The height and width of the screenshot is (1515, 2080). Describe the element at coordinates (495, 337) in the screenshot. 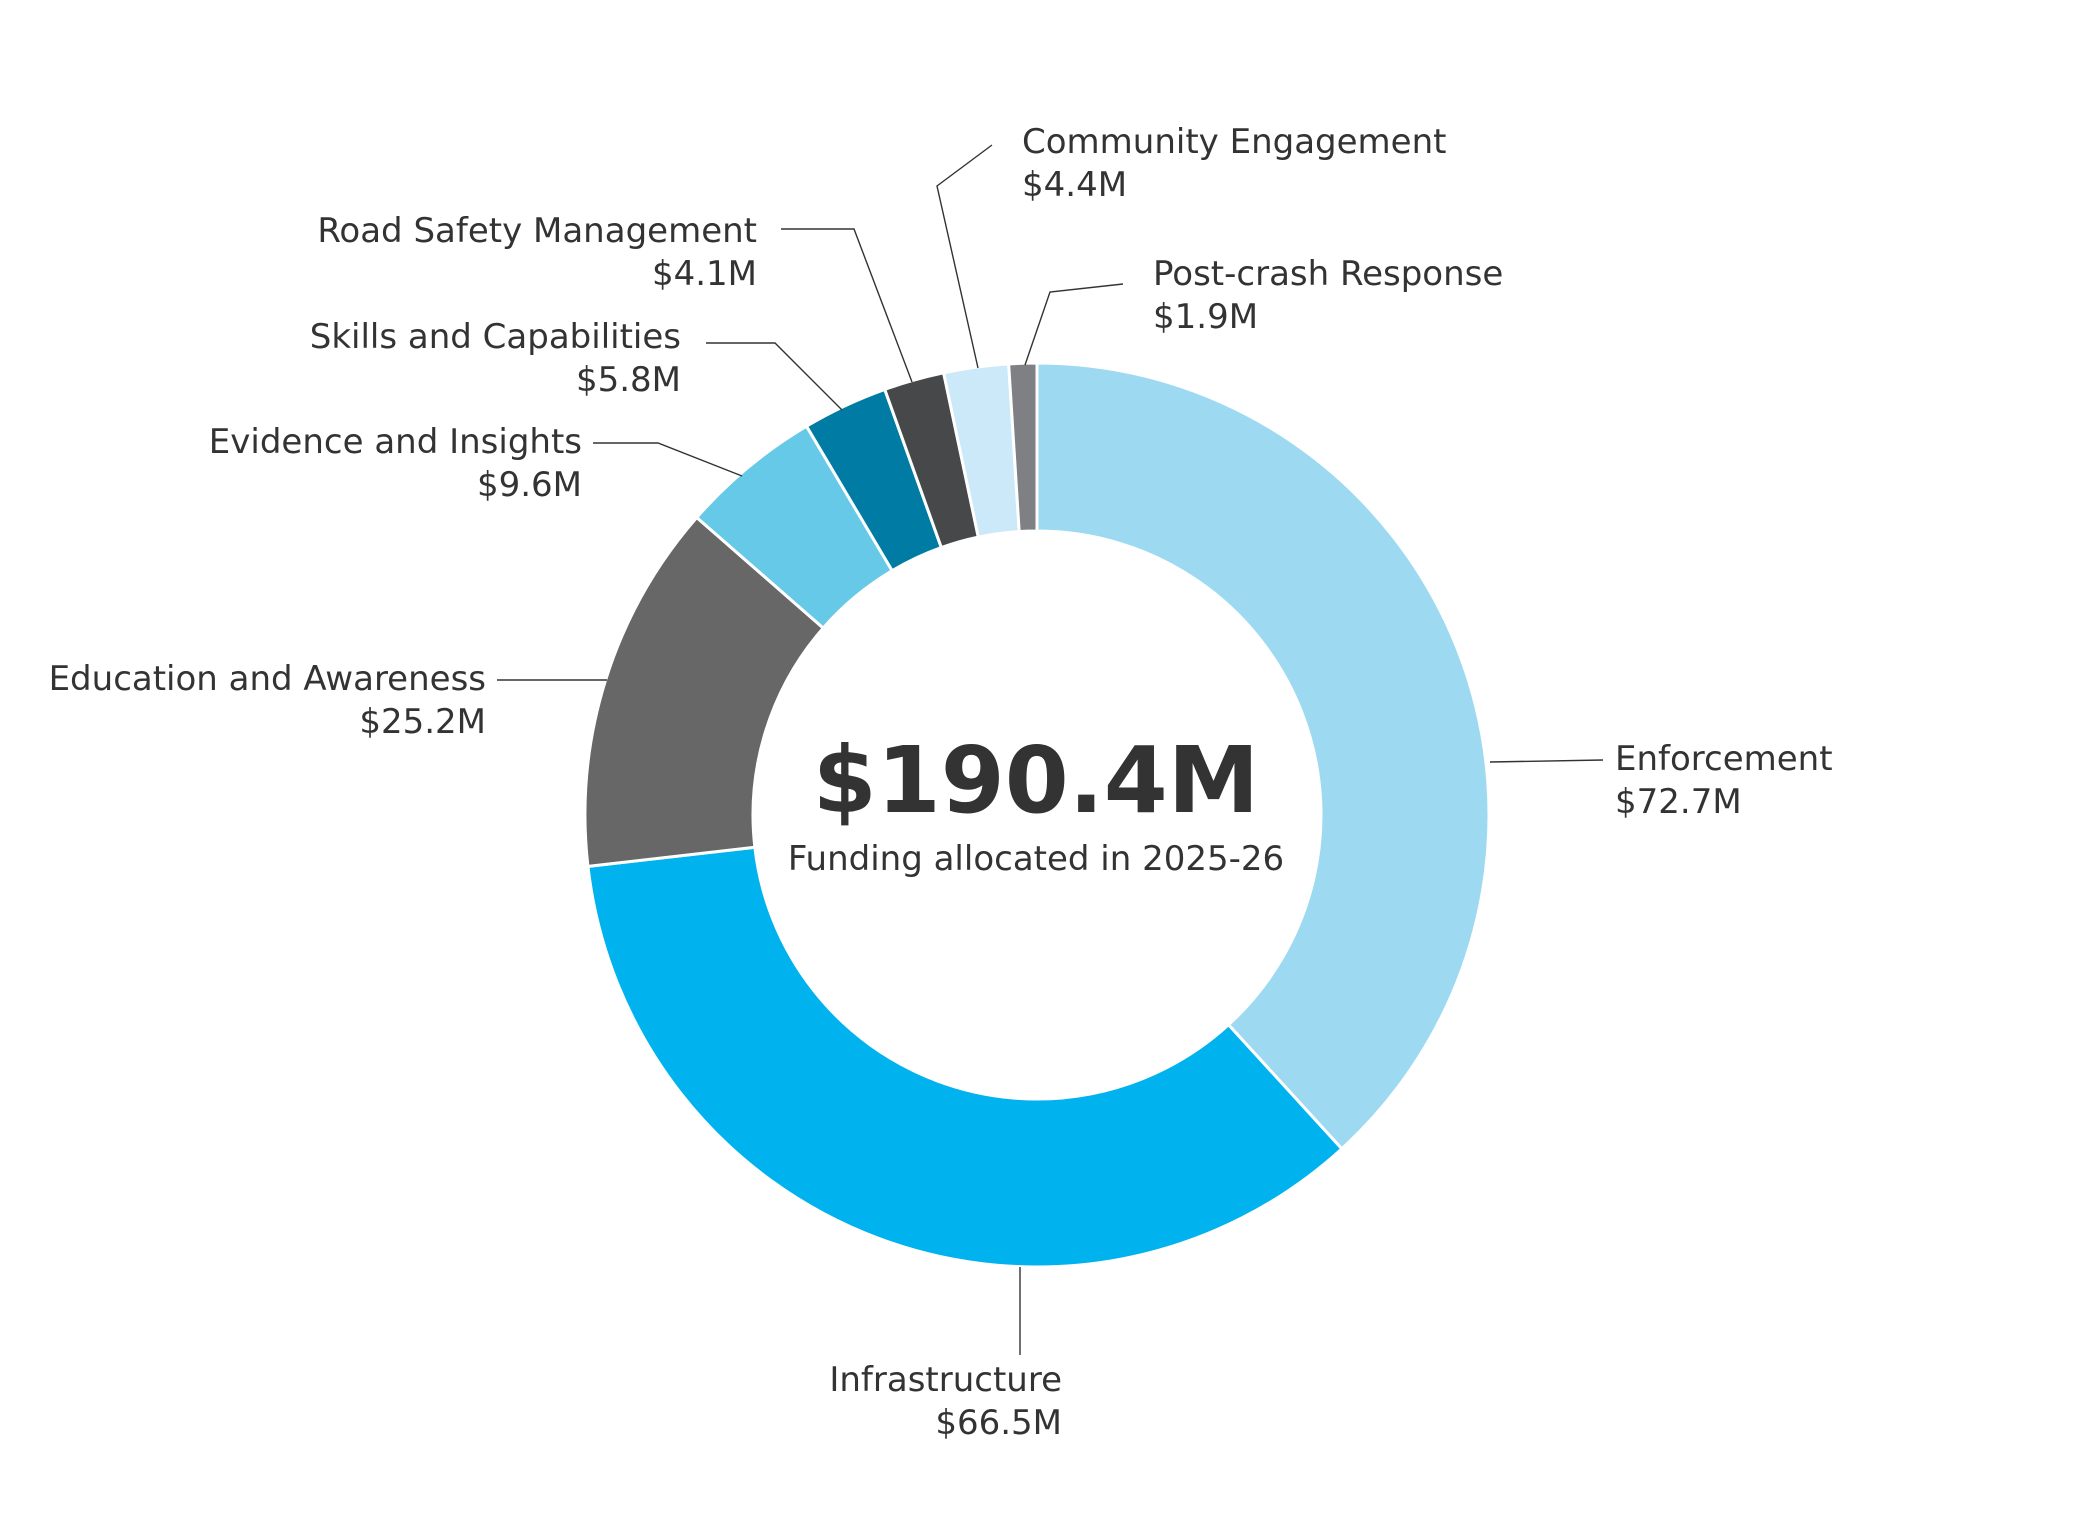

I see `label-name-skills-and-capabilities: Skills and Capabilities` at that location.